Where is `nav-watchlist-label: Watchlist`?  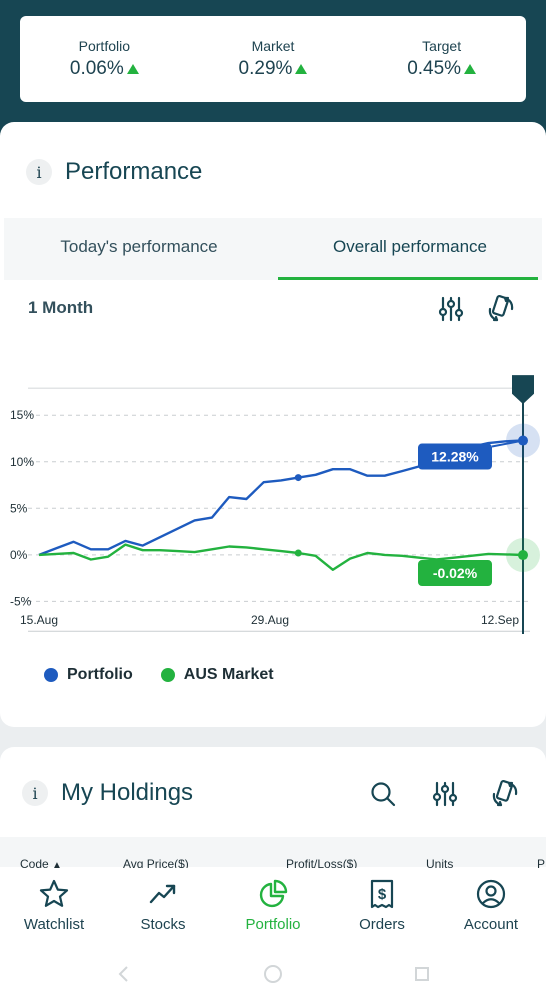 nav-watchlist-label: Watchlist is located at coordinates (54, 924).